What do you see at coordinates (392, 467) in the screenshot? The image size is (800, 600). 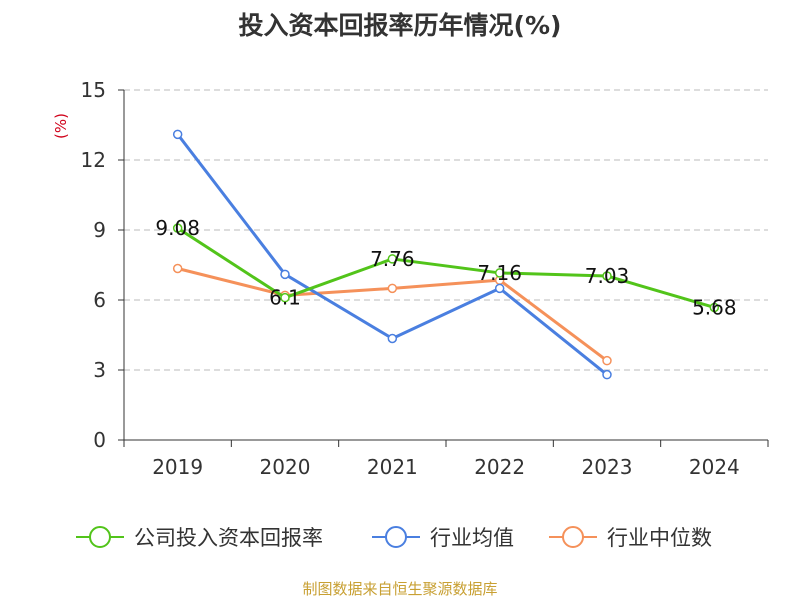 I see `x-tick-label: 2021` at bounding box center [392, 467].